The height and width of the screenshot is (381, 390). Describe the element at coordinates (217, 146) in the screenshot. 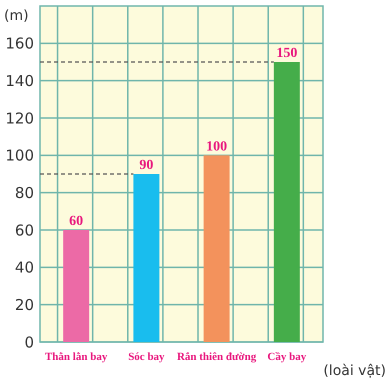

I see `data-label: 100` at that location.